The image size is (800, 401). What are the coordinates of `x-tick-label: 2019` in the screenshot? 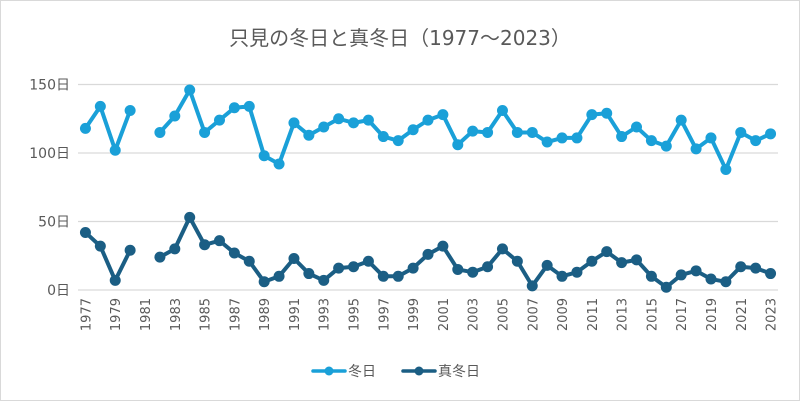 It's located at (712, 314).